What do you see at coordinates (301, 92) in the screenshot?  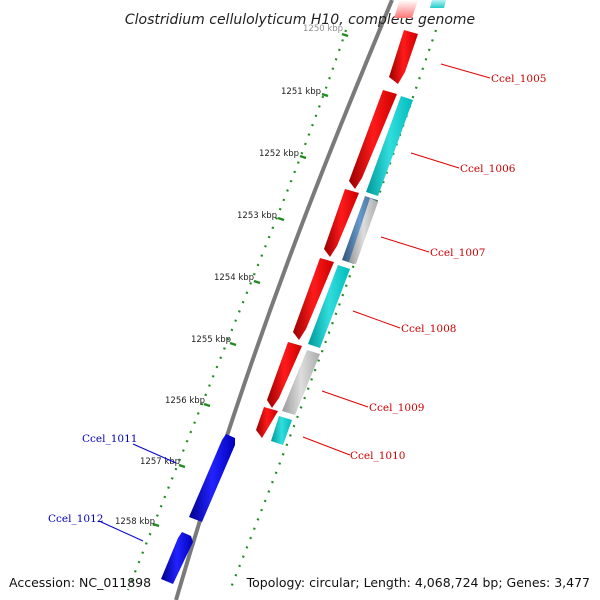 I see `kbp-label: 1251 kbp` at bounding box center [301, 92].